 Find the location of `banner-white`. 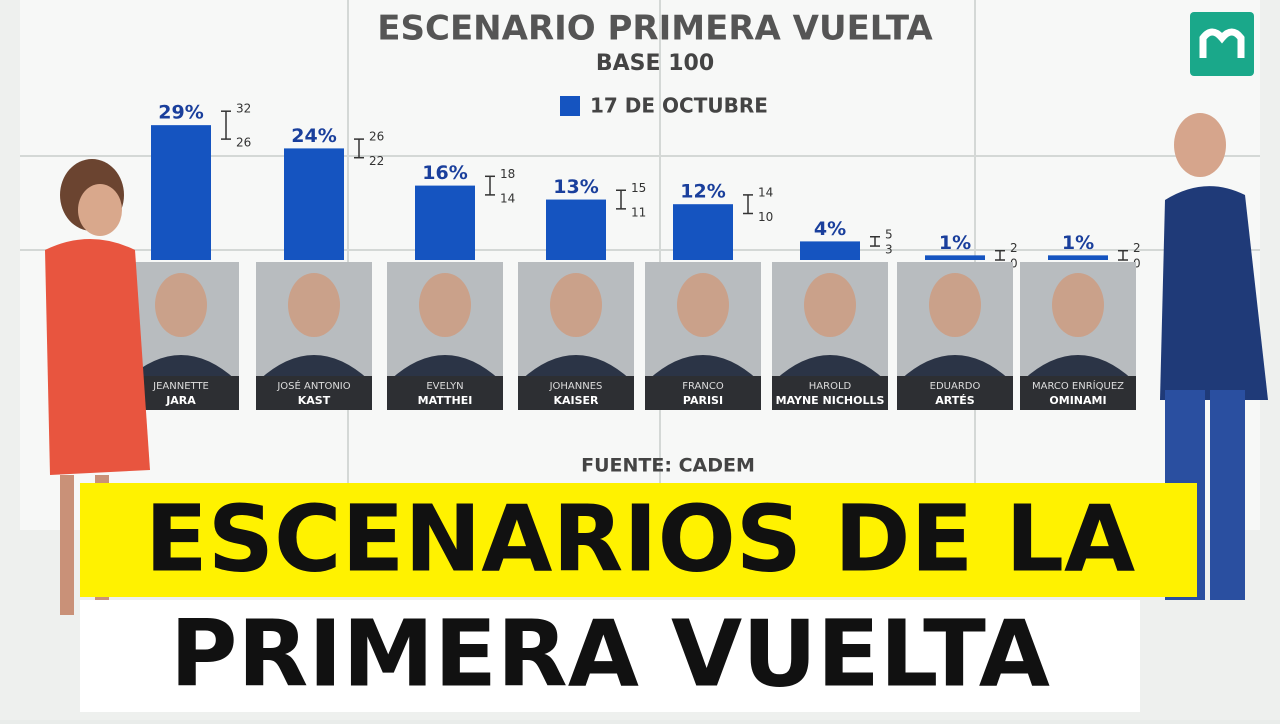

banner-white is located at coordinates (610, 656).